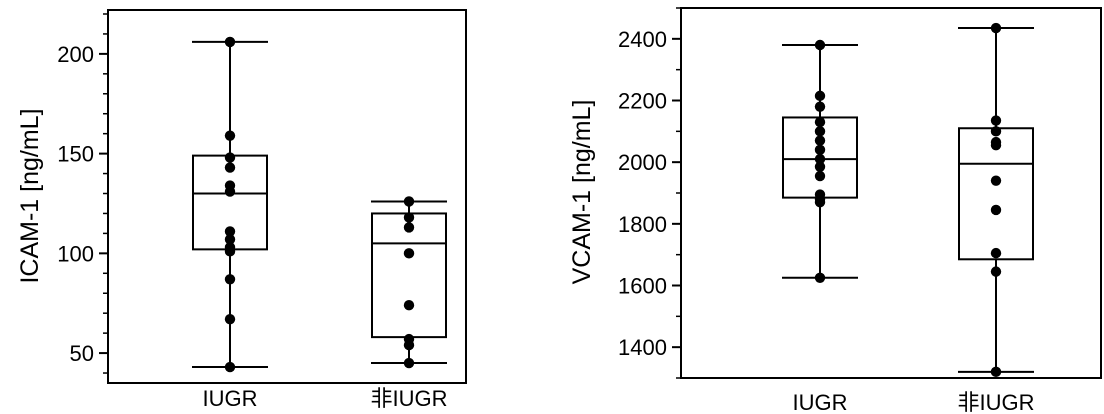  I want to click on icam-y-axis-label: ICAM-1 [ng/mL], so click(30, 195).